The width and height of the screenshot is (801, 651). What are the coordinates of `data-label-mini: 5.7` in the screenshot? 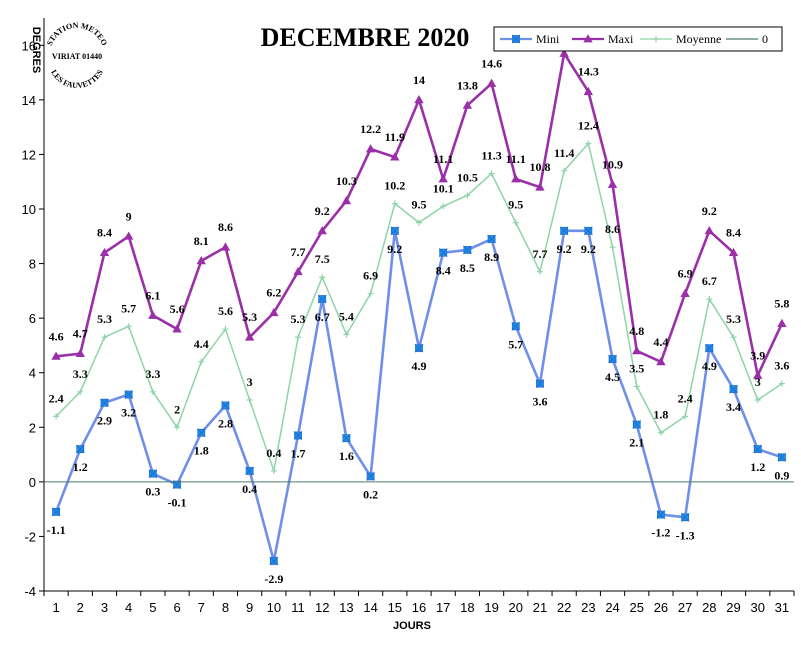 It's located at (515, 344).